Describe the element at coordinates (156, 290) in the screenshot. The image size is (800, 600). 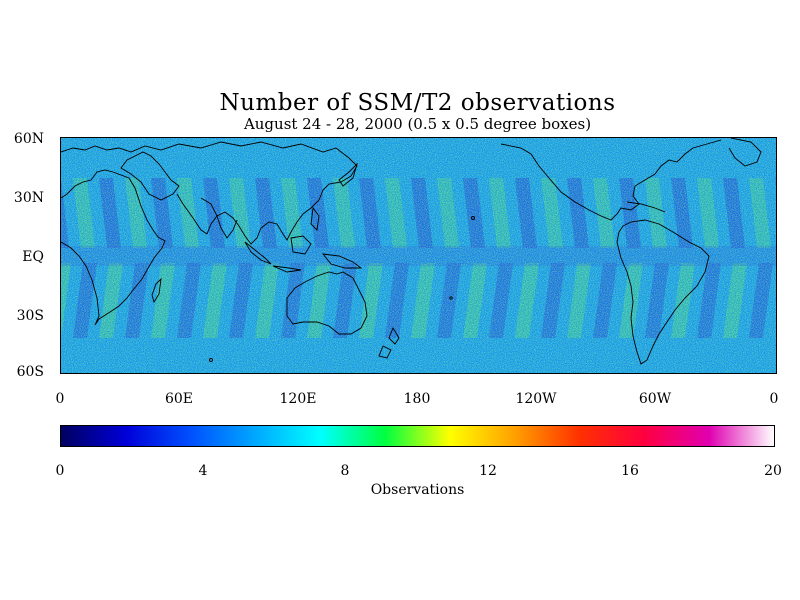
I see `coast-madagascar` at that location.